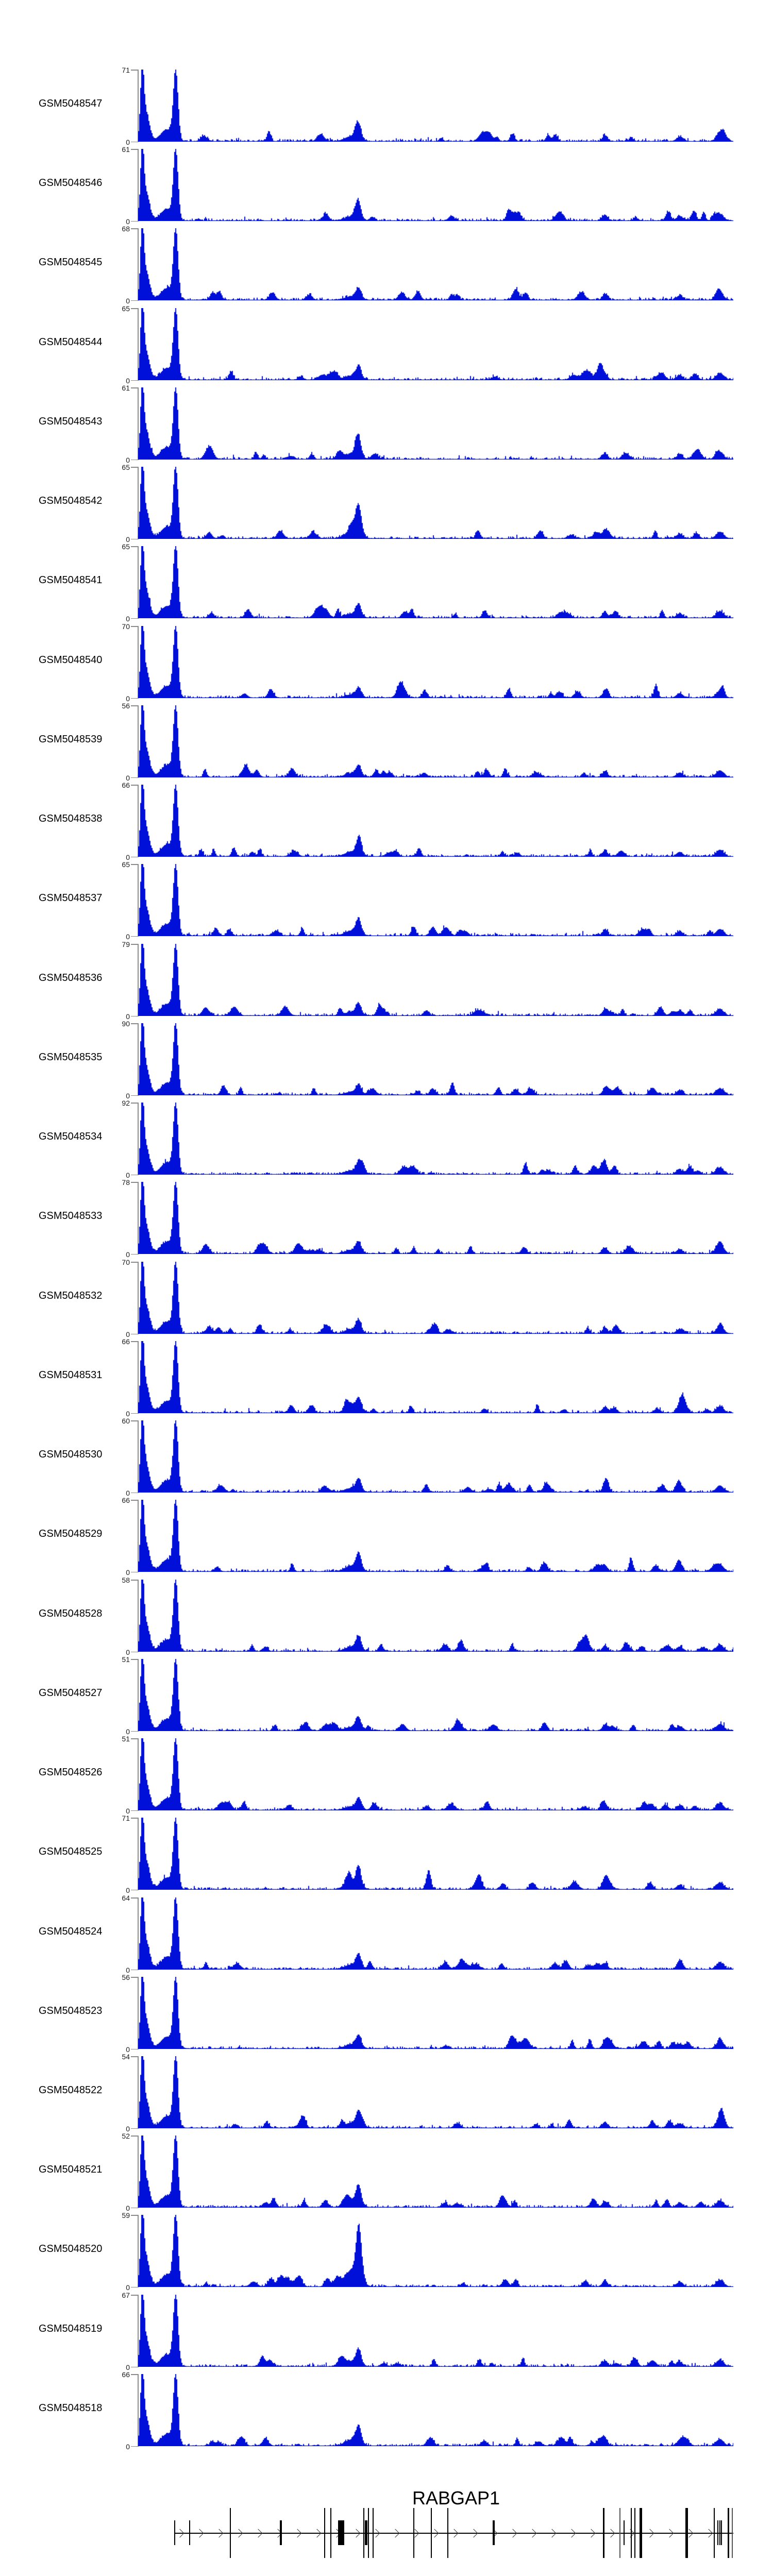  What do you see at coordinates (126, 1739) in the screenshot?
I see `y-axis-max-label: 51` at bounding box center [126, 1739].